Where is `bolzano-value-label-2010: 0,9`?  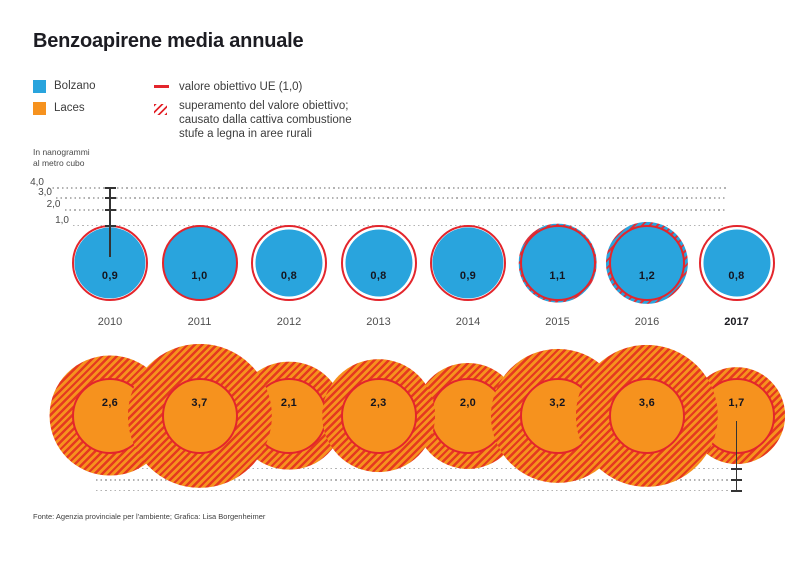 bolzano-value-label-2010: 0,9 is located at coordinates (110, 276).